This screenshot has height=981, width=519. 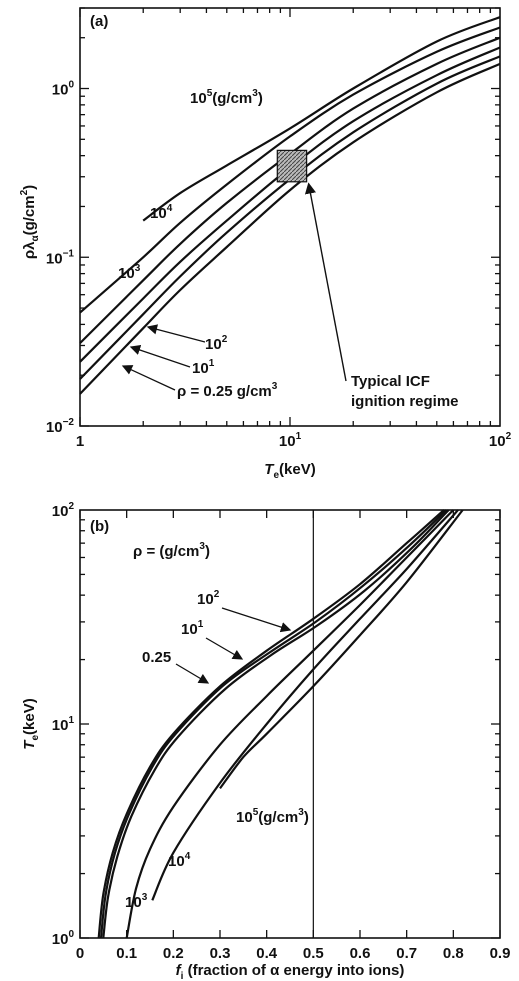 What do you see at coordinates (290, 440) in the screenshot?
I see `panel-a-xtick-label: 10¹` at bounding box center [290, 440].